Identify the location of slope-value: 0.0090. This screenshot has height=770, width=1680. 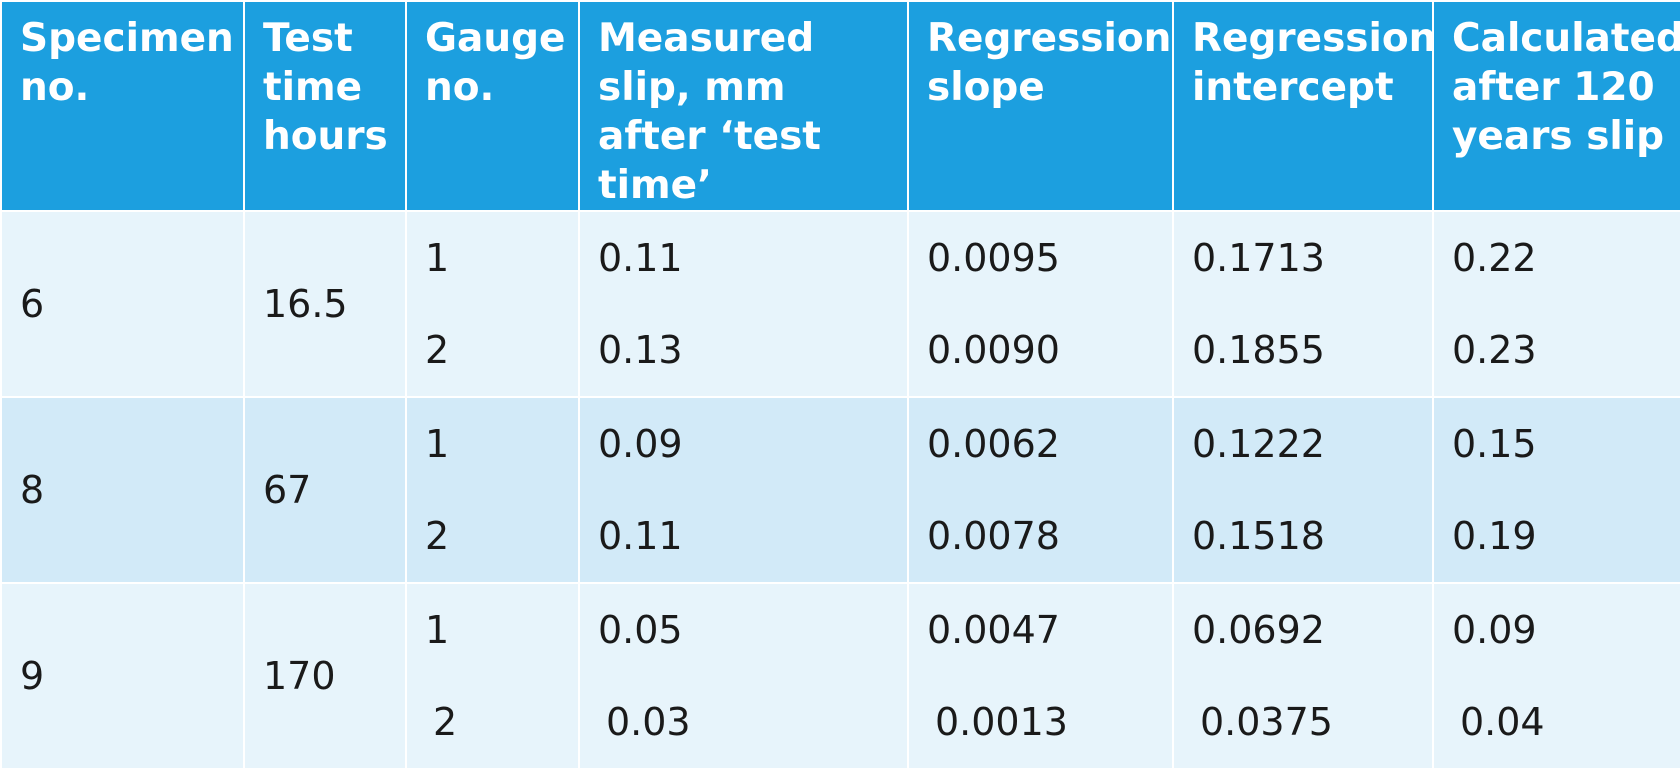
(993, 350).